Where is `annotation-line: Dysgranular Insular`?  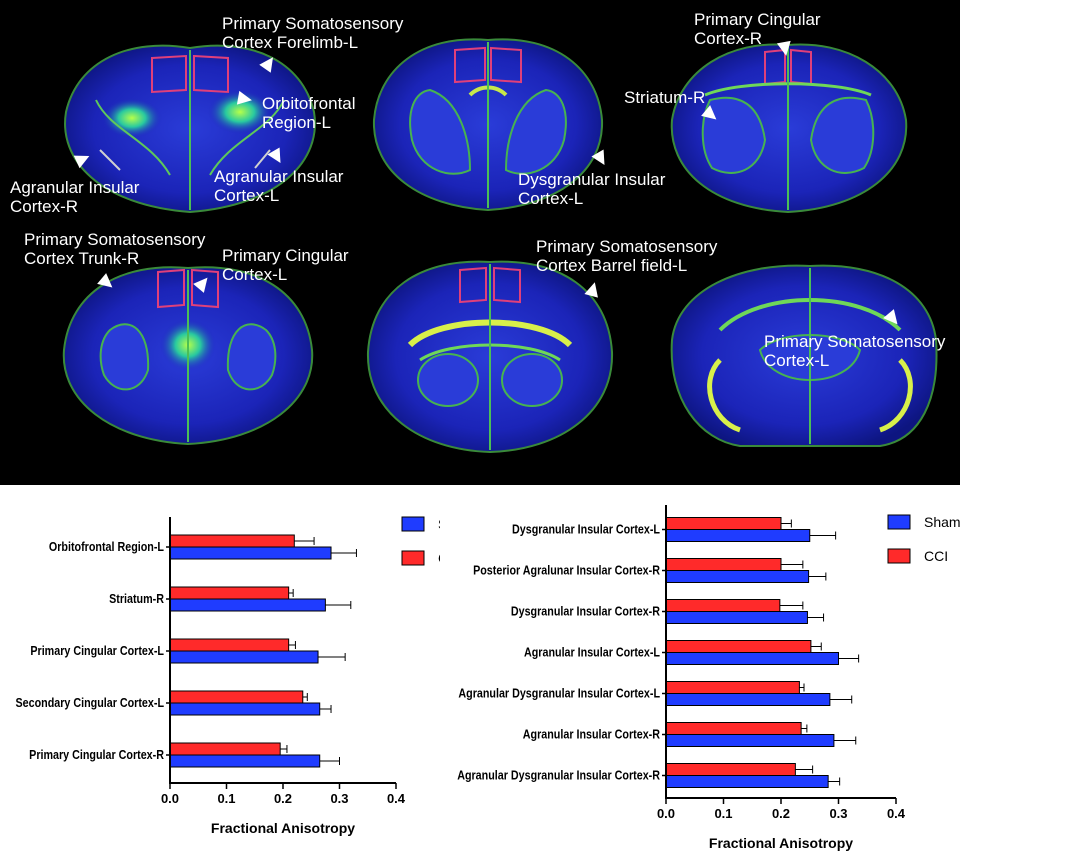
annotation-line: Dysgranular Insular is located at coordinates (592, 179).